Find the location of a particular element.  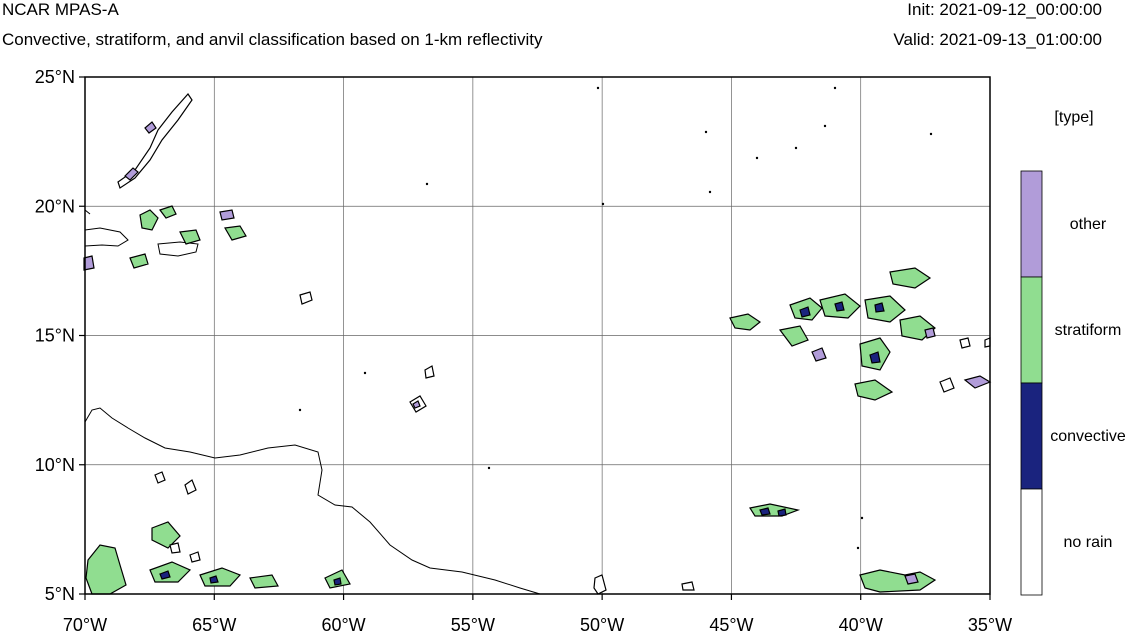

latitude-ticks: 5°N 10°N 15°N 20°N 25°N is located at coordinates (60, 335).